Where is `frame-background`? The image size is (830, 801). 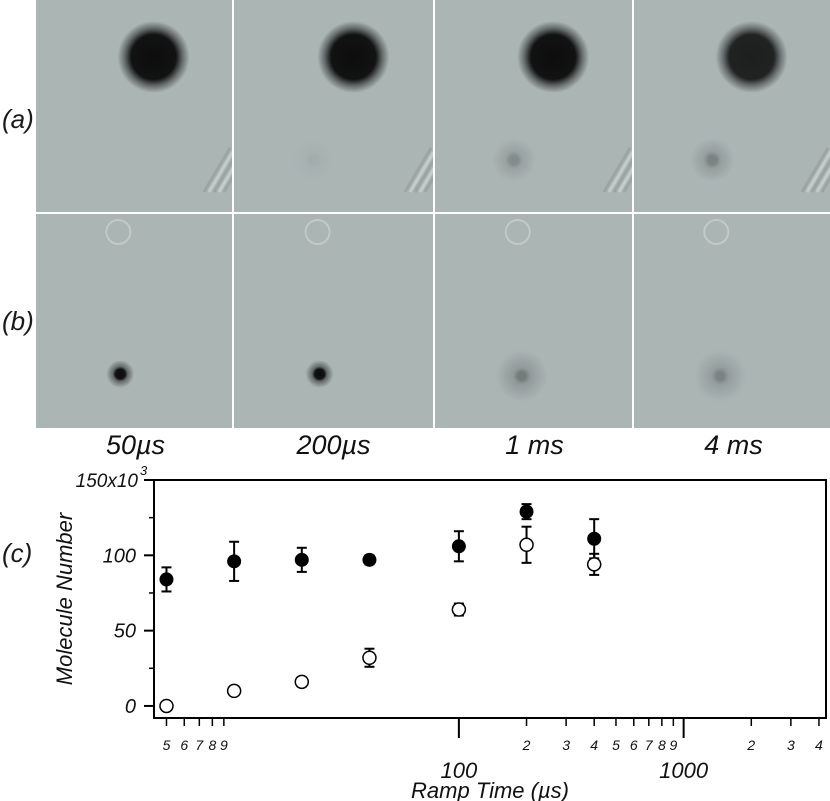
frame-background is located at coordinates (333, 321).